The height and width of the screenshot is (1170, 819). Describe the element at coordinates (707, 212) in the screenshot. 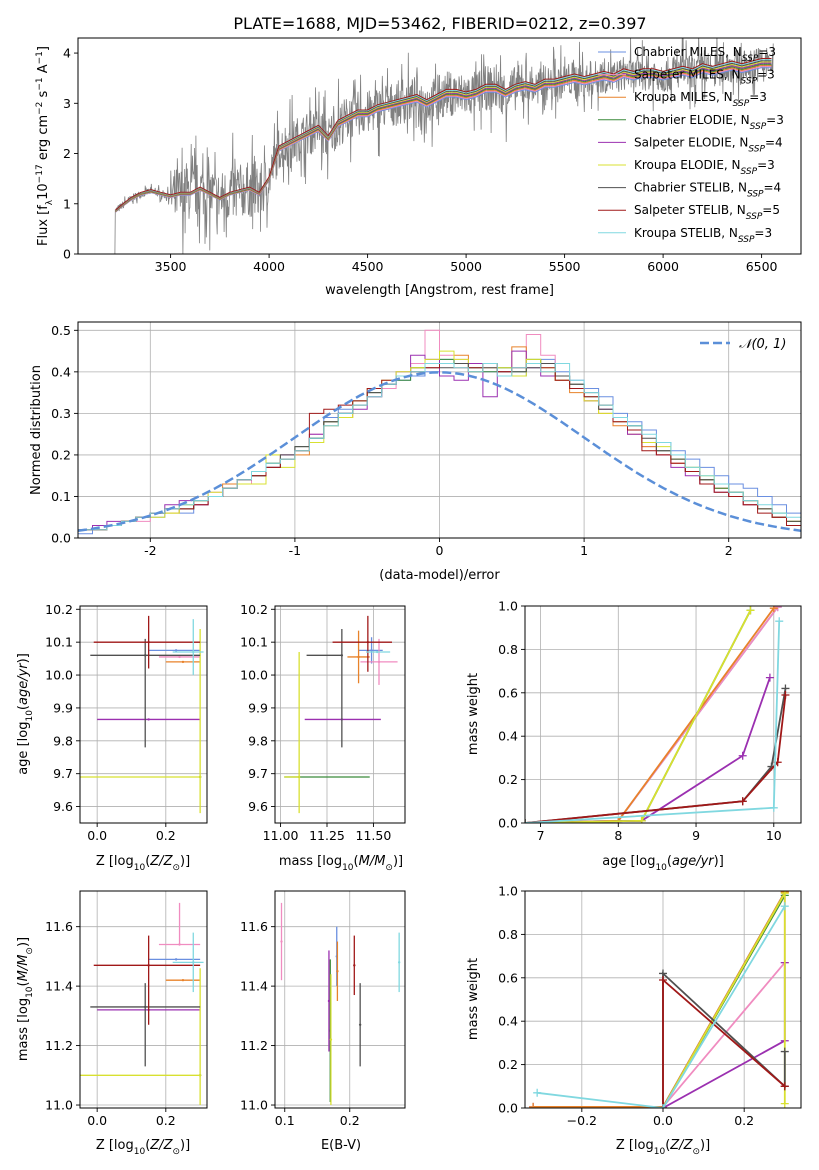

I see `legend-entry: Salpeter STELIB, NSSP=5` at that location.